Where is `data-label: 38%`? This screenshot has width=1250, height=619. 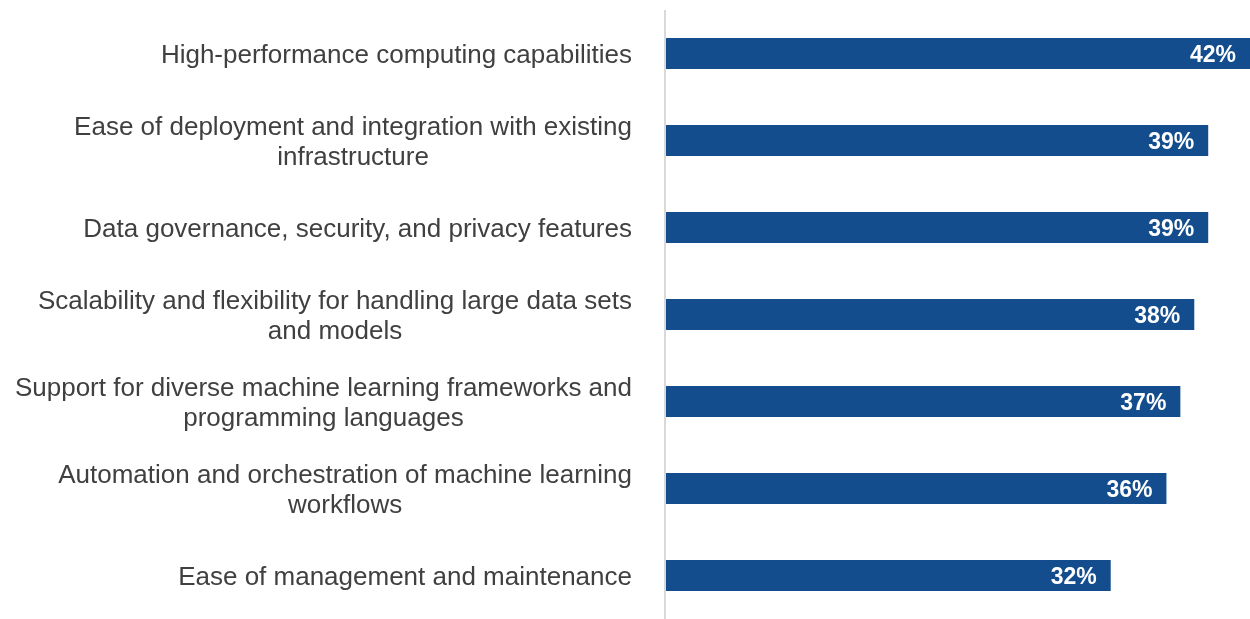 data-label: 38% is located at coordinates (1157, 314).